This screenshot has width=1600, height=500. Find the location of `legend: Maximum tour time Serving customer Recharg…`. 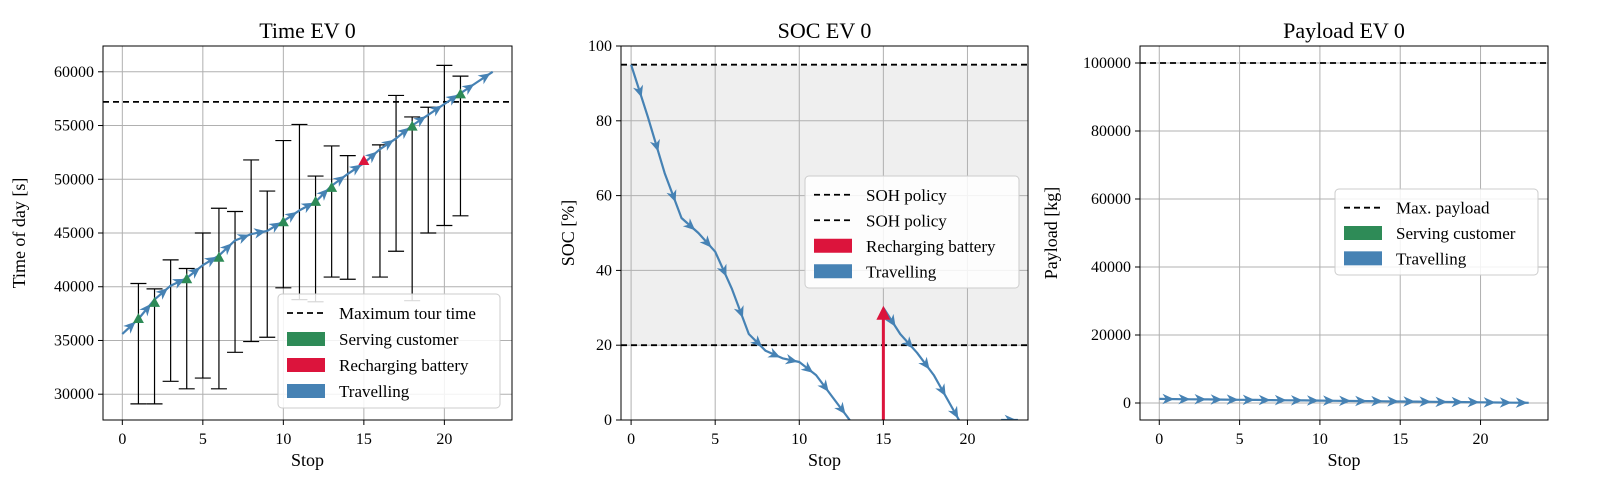

legend: Maximum tour time Serving customer Recharg… is located at coordinates (389, 351).